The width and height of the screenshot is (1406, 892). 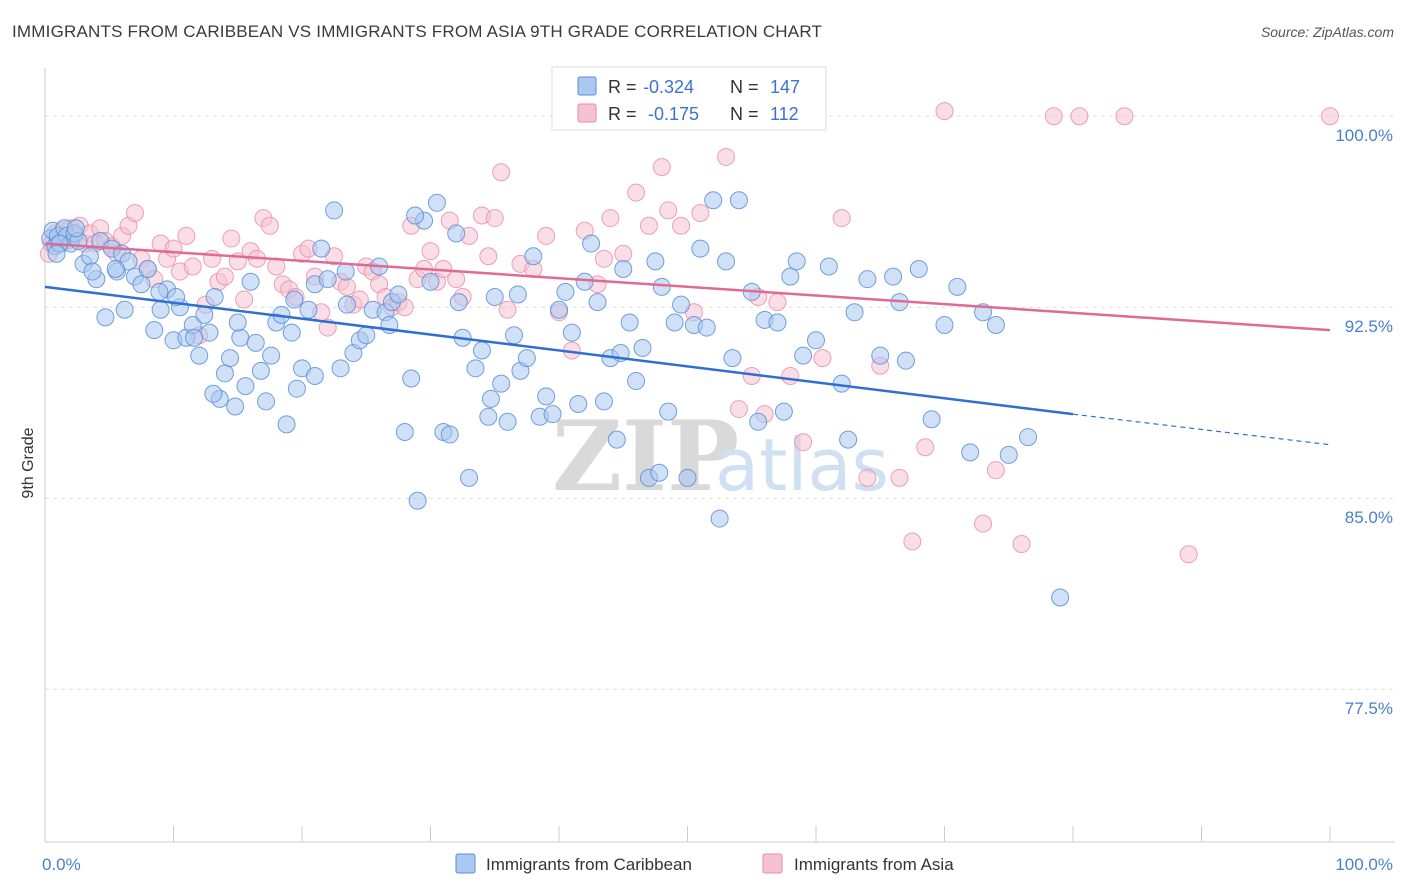 I want to click on y-axis-label: 9th Grade, so click(x=28, y=462).